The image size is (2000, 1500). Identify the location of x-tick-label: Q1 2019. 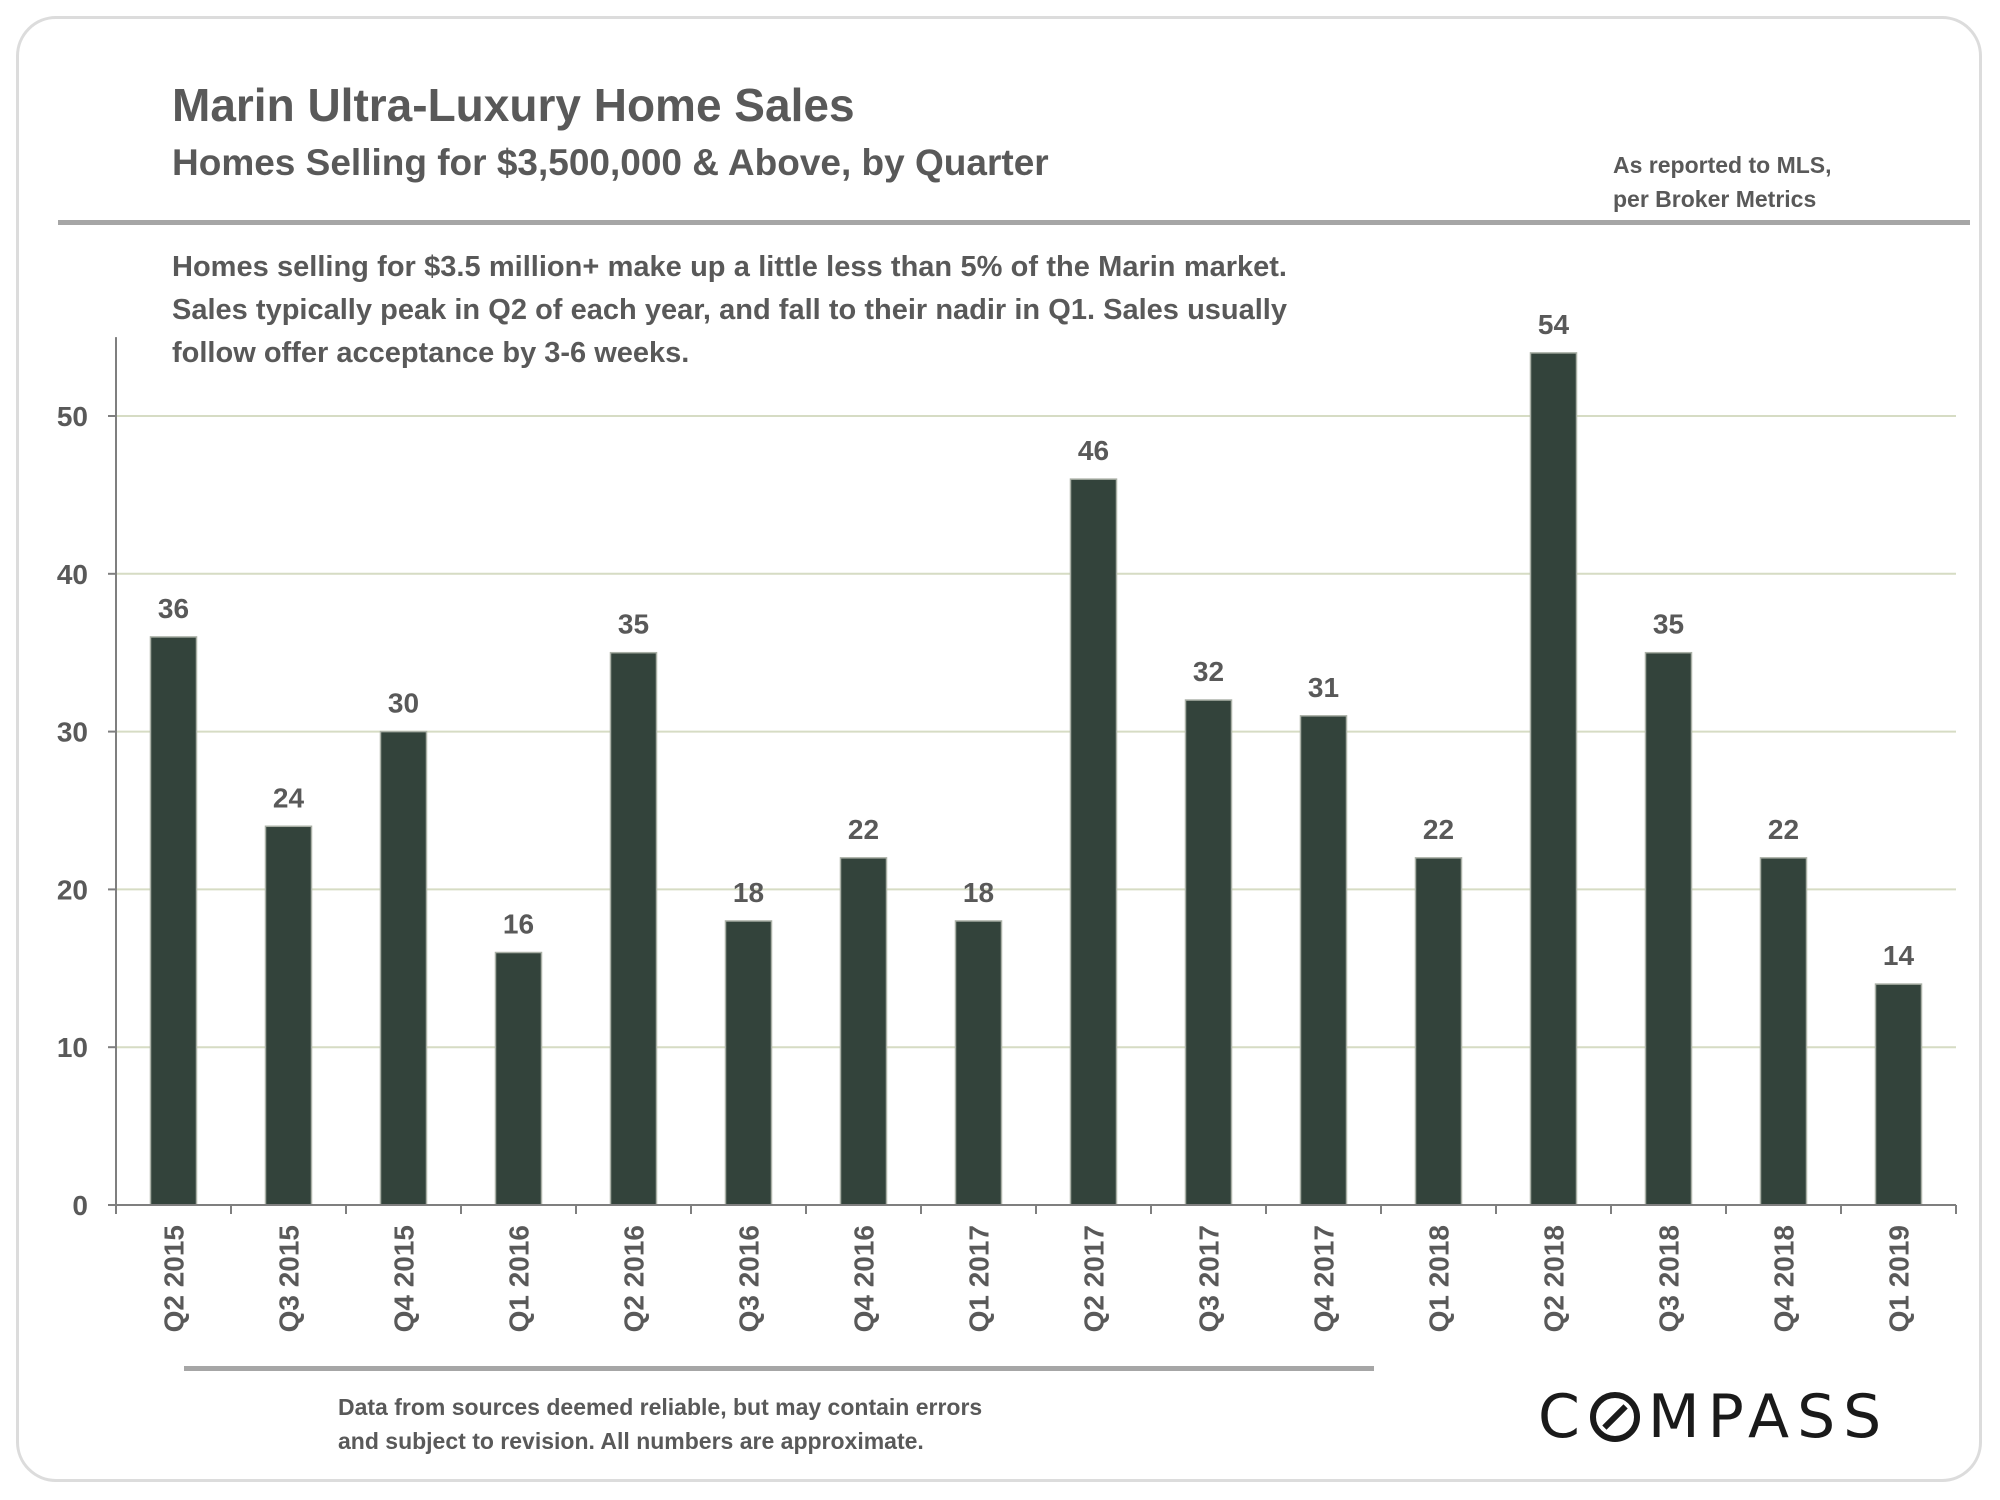
(1899, 1278).